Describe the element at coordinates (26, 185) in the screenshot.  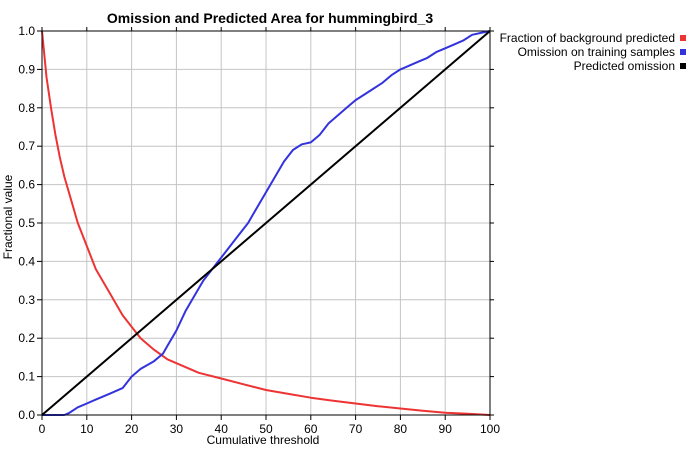
I see `y-tick-label: 0.6` at that location.